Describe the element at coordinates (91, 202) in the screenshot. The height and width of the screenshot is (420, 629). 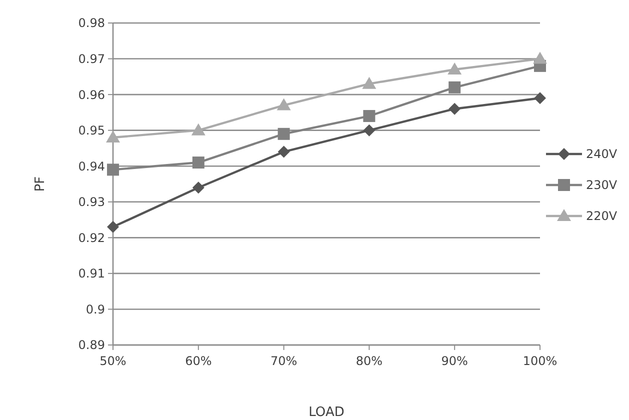
I see `y-tick-label: 0.93` at that location.